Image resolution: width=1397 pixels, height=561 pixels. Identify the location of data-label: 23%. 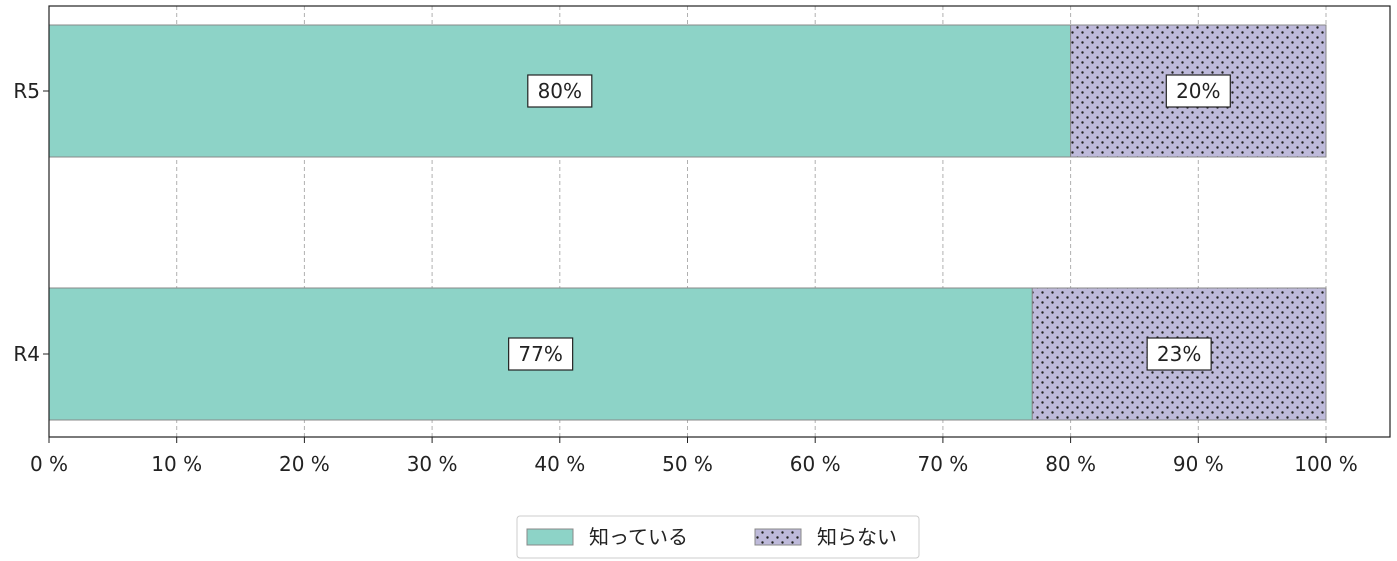
(1179, 354).